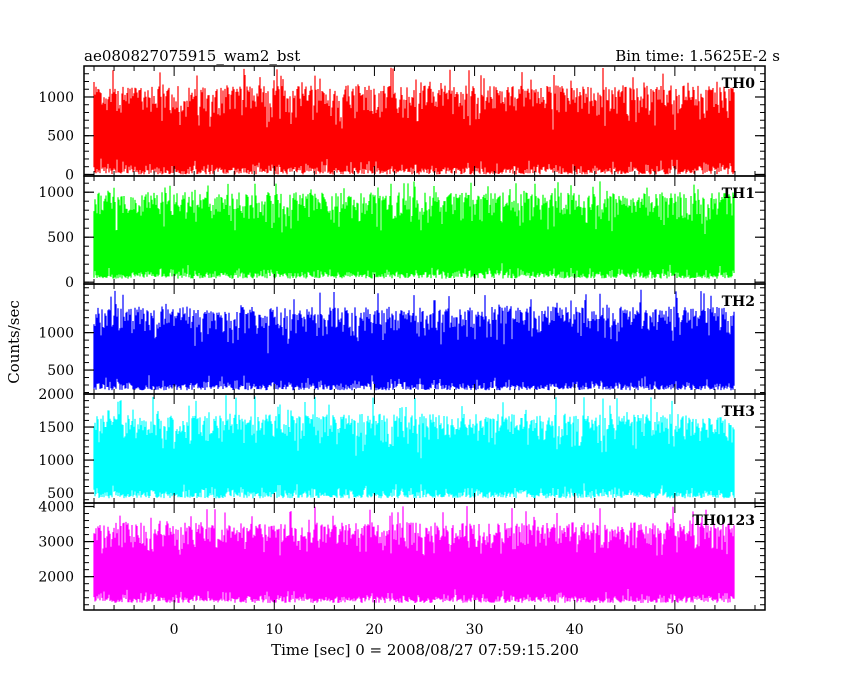 The image size is (850, 680). I want to click on x-tick-label: 40, so click(575, 630).